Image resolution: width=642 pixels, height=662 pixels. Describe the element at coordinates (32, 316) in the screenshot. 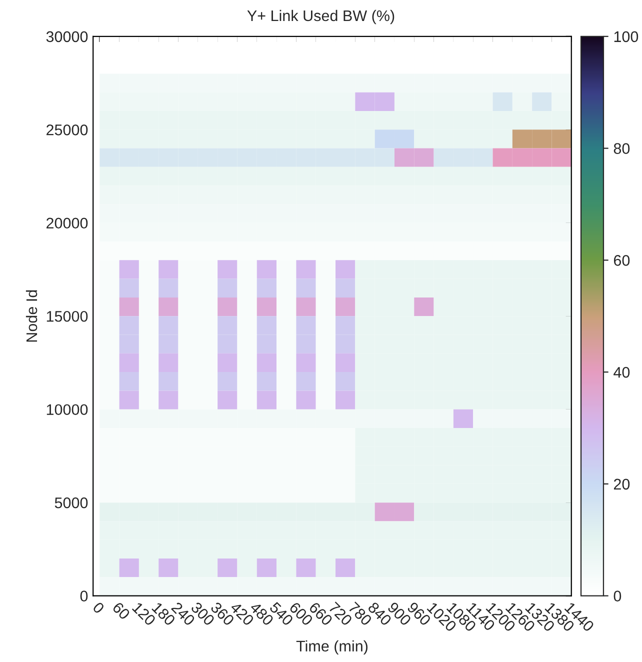

I see `y-axis-title: Node Id` at that location.